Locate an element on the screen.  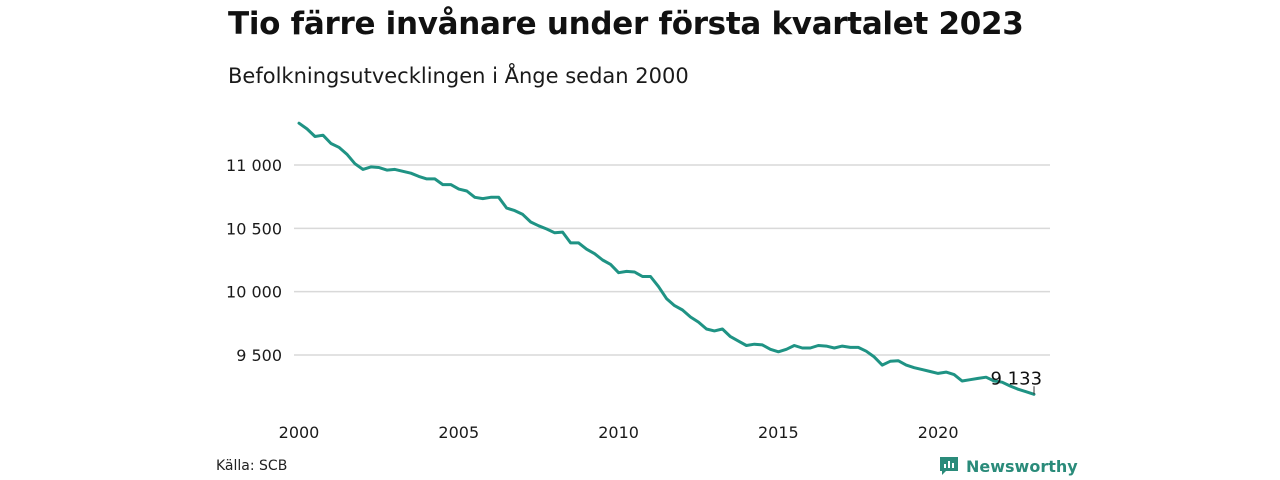
x-tick-label: 2000 is located at coordinates (299, 432).